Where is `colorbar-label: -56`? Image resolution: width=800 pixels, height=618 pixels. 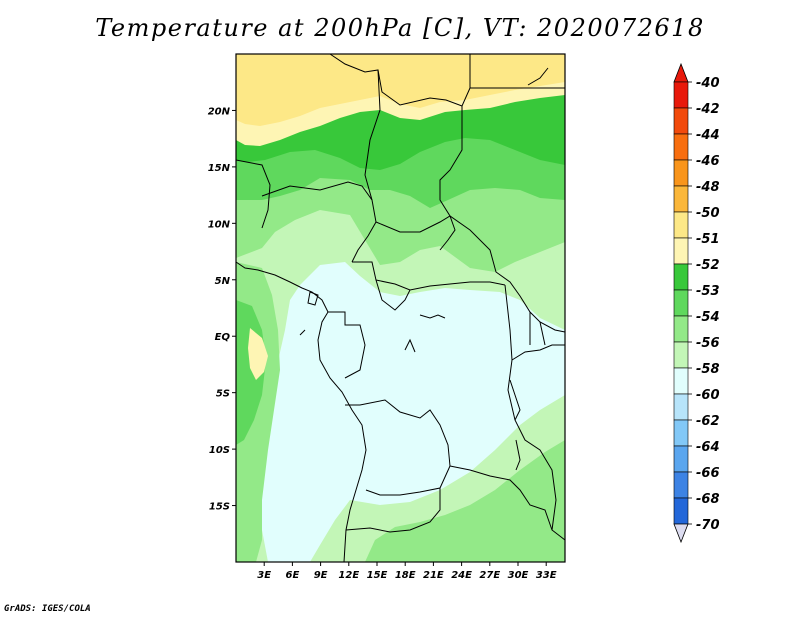 colorbar-label: -56 is located at coordinates (708, 343).